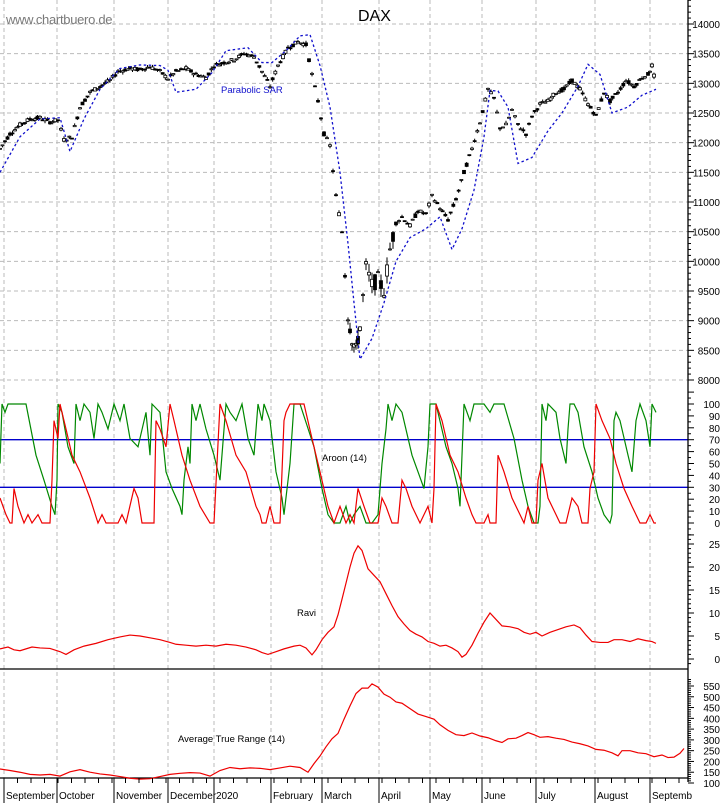 This screenshot has height=803, width=723. I want to click on aroon-tick-label: 30, so click(715, 488).